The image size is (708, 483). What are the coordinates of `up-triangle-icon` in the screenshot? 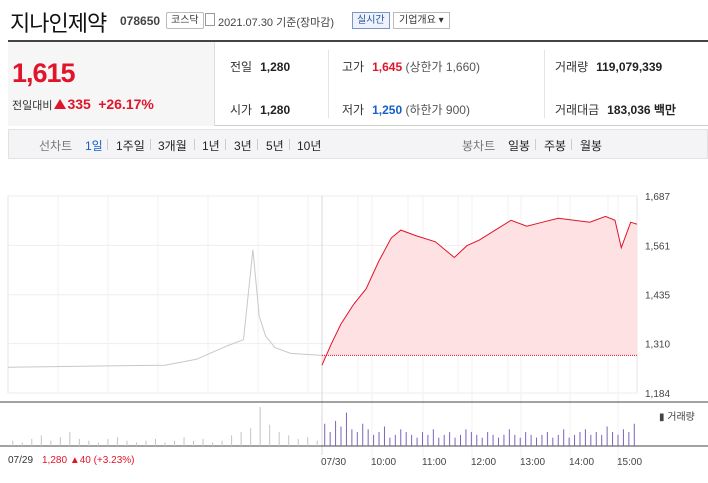 It's located at (60, 104).